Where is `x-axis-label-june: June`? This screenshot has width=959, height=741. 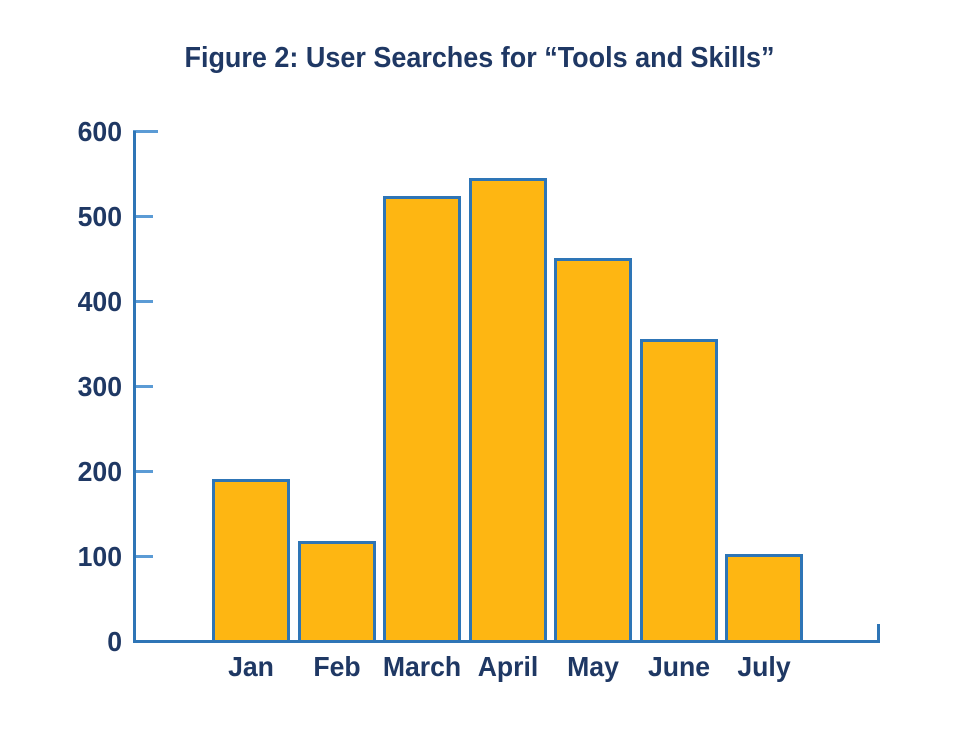 x-axis-label-june: June is located at coordinates (679, 666).